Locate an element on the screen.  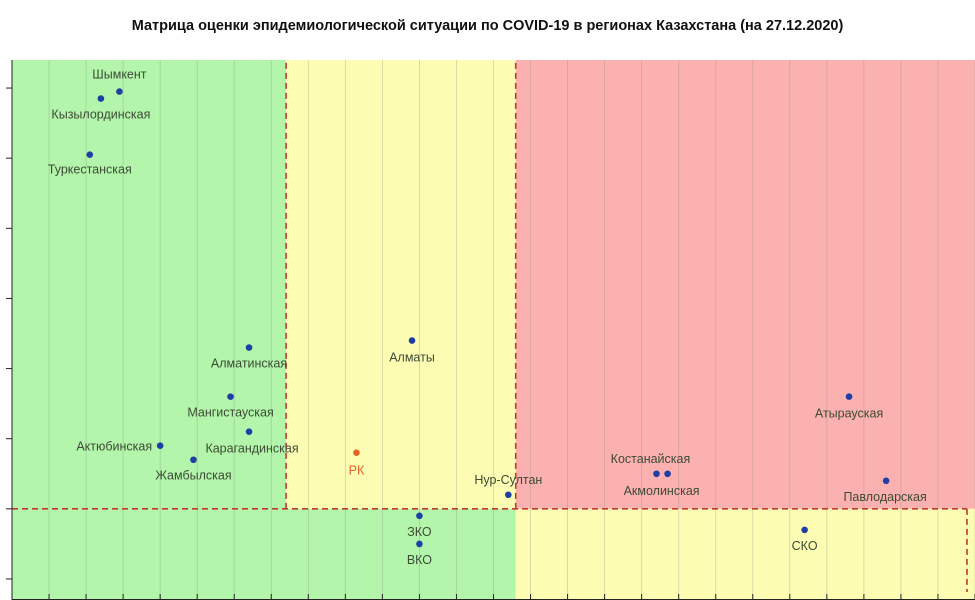
point-label-16: Павлодарская is located at coordinates (884, 497).